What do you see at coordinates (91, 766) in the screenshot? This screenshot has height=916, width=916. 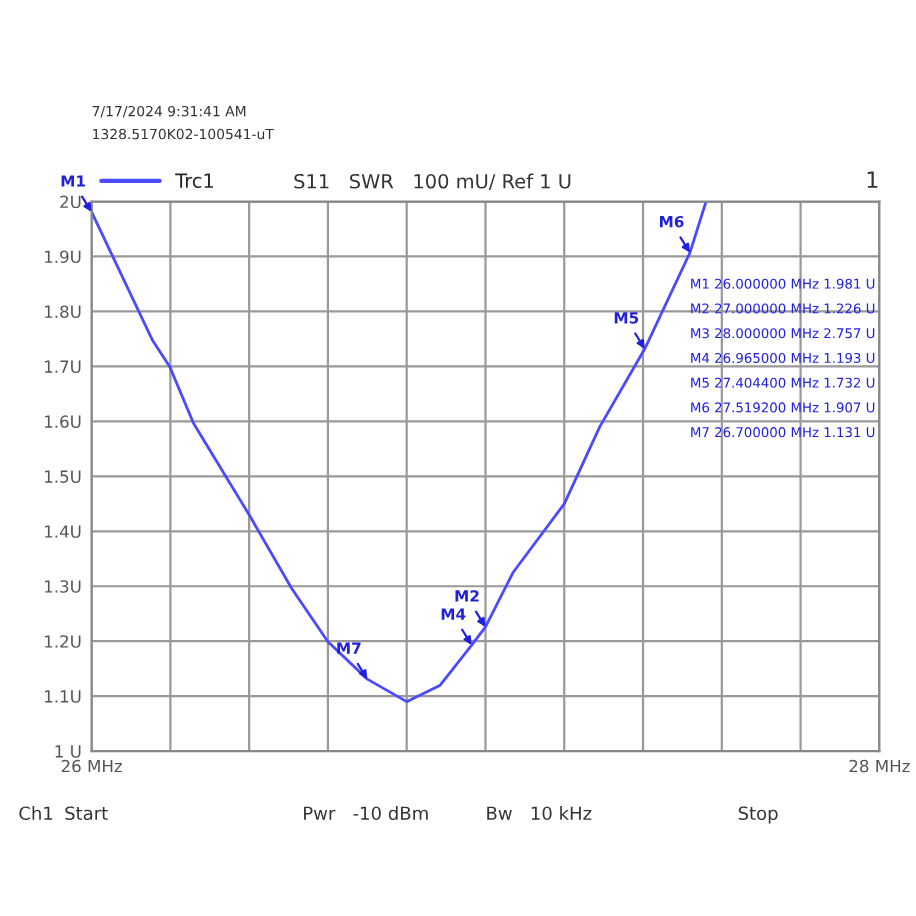 I see `x-tick-label: 26 MHz` at bounding box center [91, 766].